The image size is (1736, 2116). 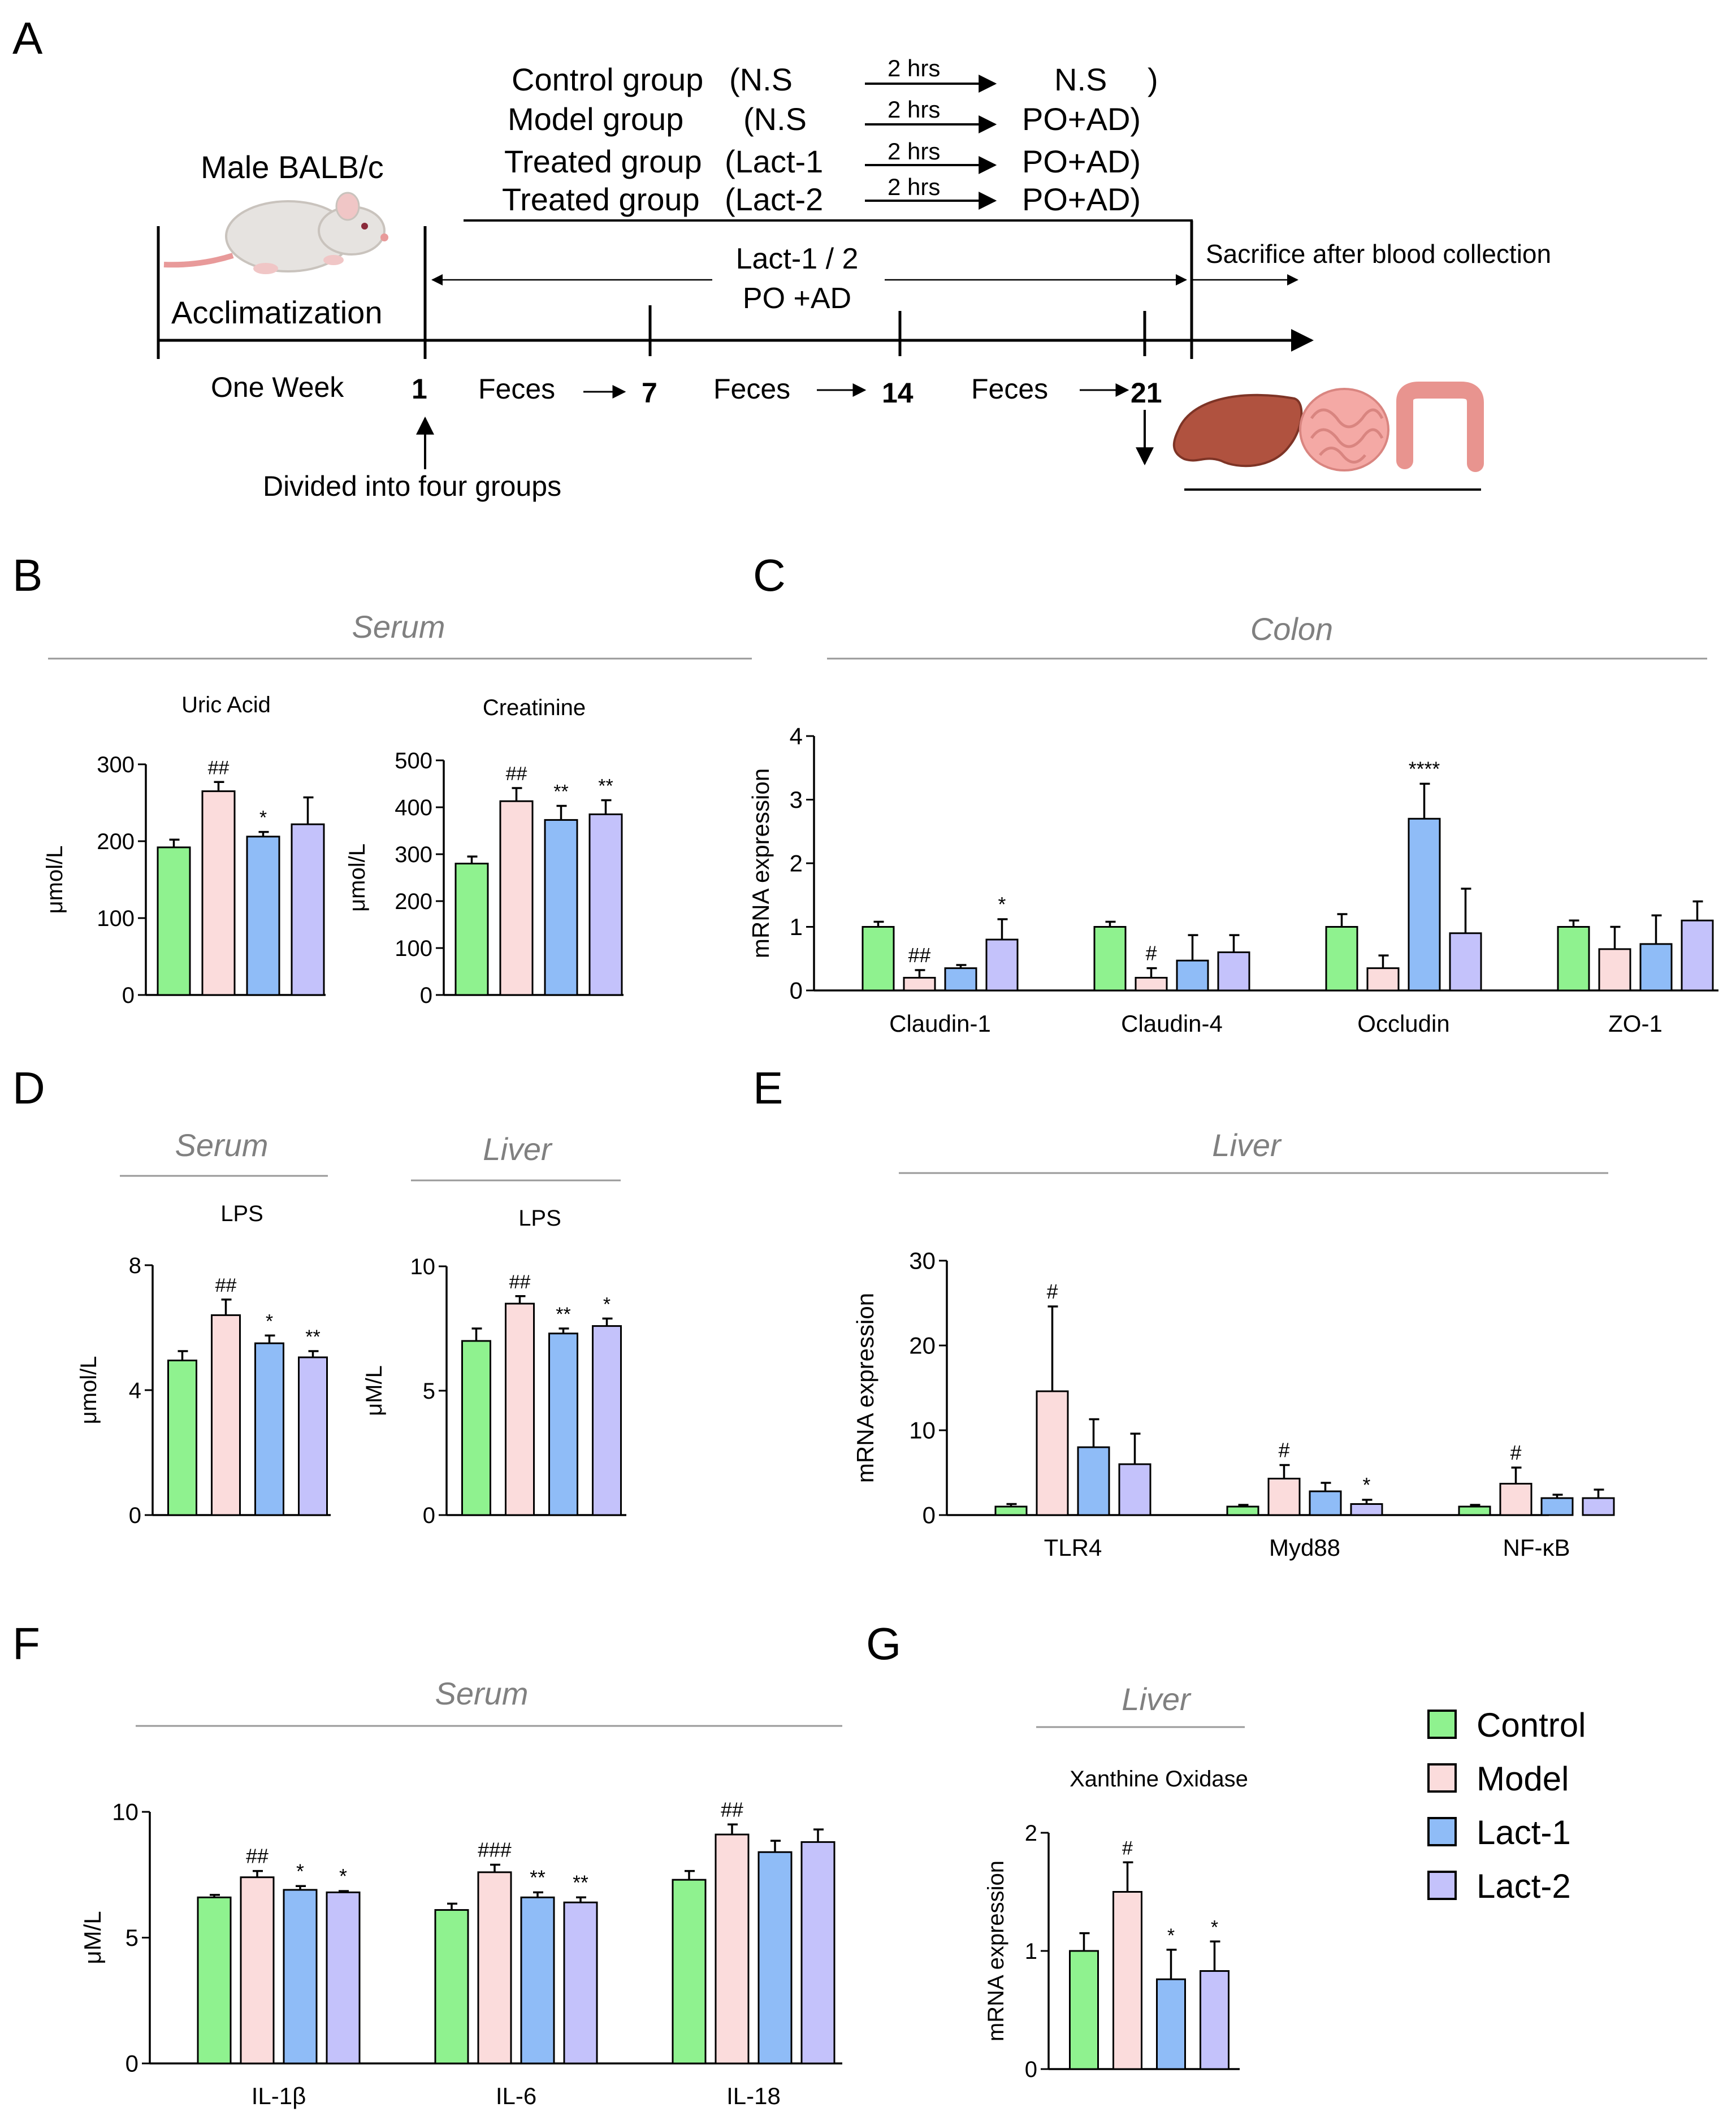 I want to click on y-tick-label: 4, so click(x=796, y=736).